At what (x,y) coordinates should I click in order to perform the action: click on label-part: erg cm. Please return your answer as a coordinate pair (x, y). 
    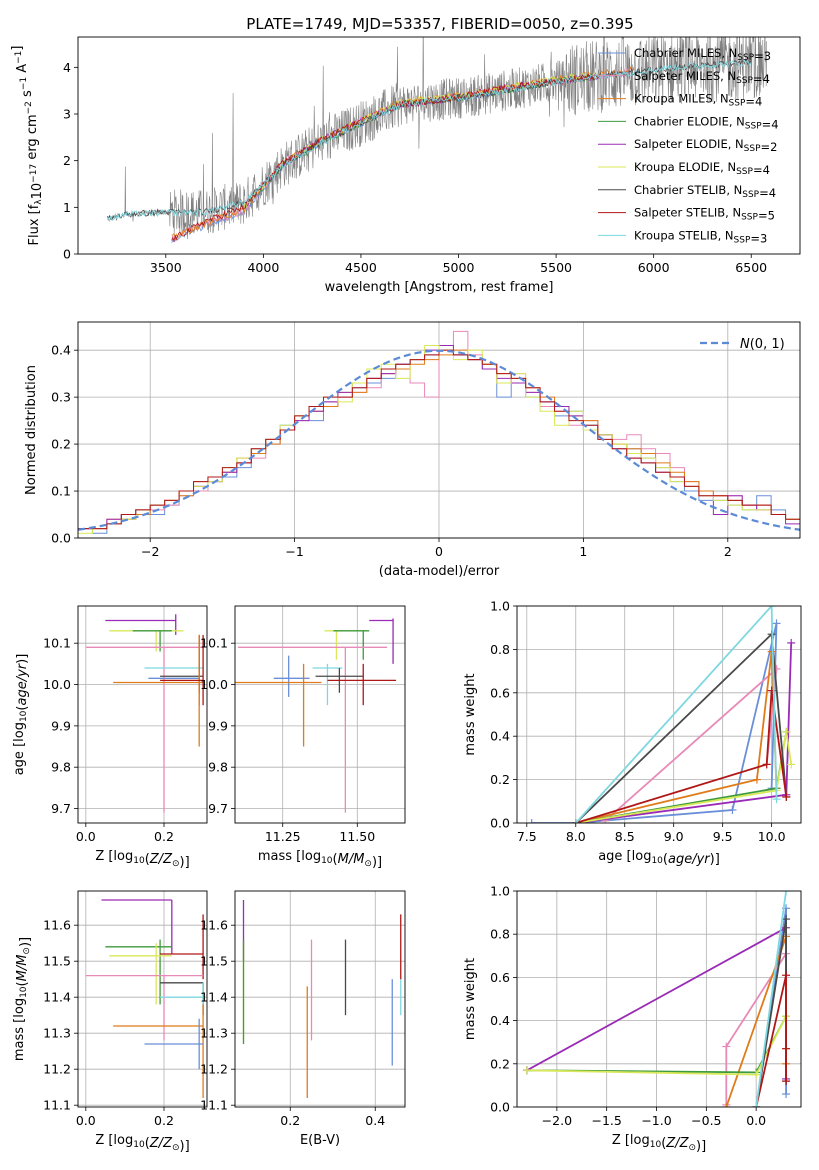
    Looking at the image, I should click on (32, 138).